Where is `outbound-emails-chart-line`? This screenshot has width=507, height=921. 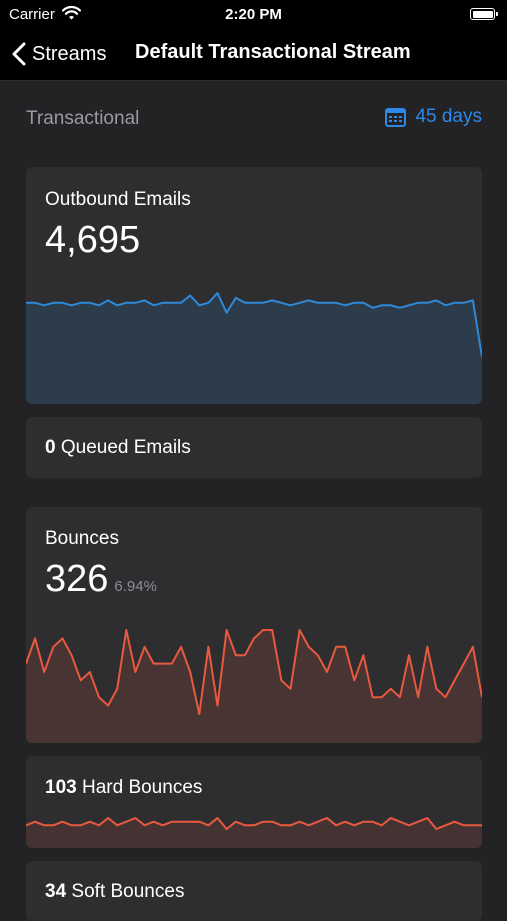 outbound-emails-chart-line is located at coordinates (254, 325).